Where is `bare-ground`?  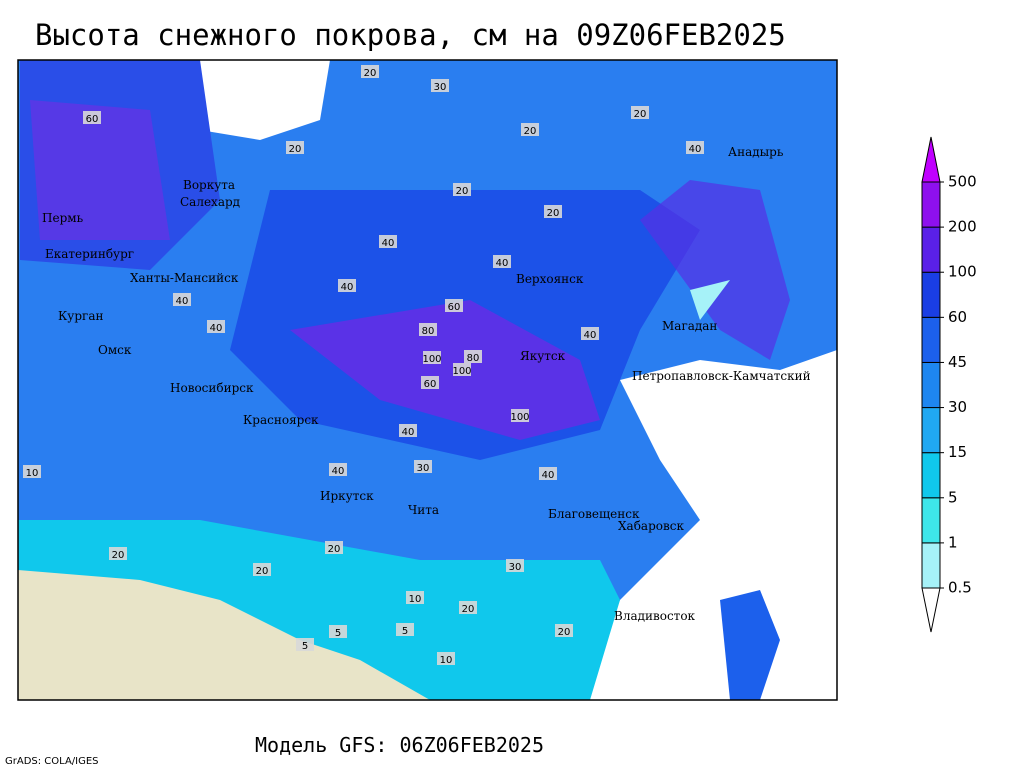
bare-ground is located at coordinates (224, 635).